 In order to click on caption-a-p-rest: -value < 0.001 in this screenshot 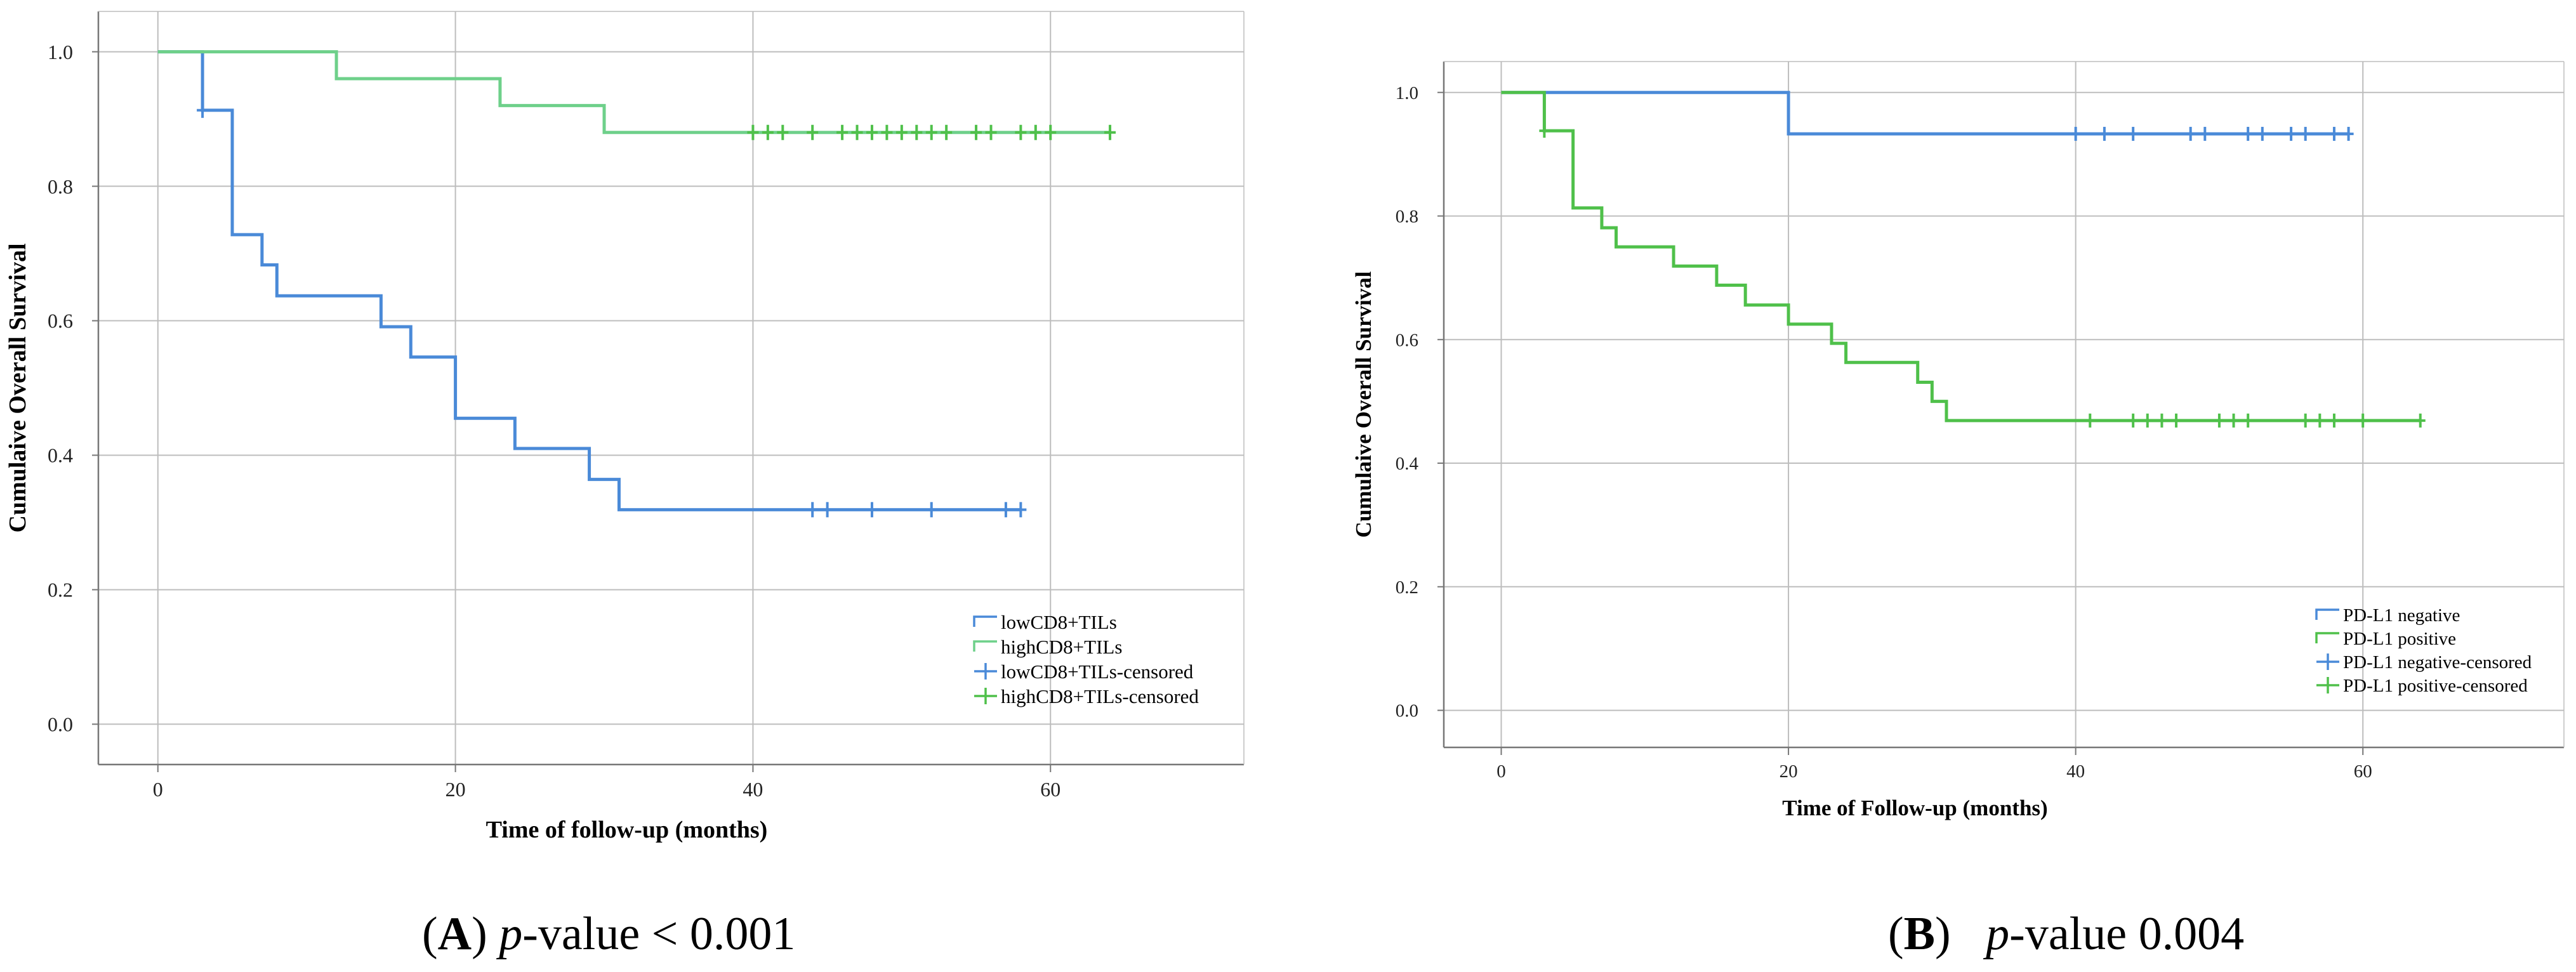, I will do `click(659, 934)`.